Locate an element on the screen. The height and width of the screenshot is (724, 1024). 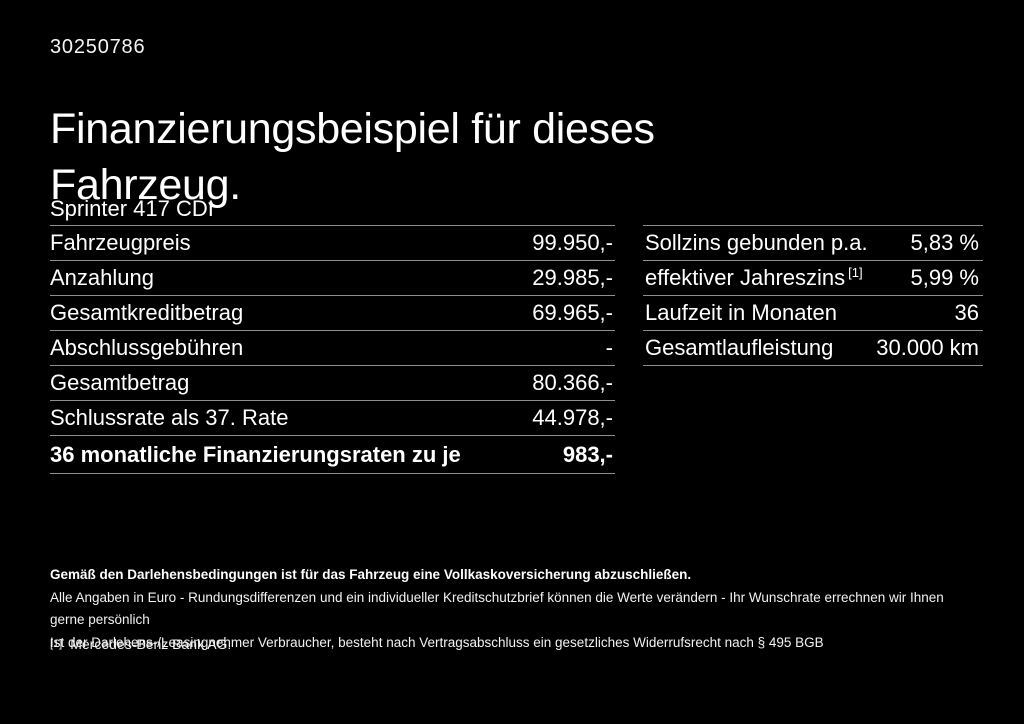
conditions-row-value: 5,83 % is located at coordinates (945, 242).